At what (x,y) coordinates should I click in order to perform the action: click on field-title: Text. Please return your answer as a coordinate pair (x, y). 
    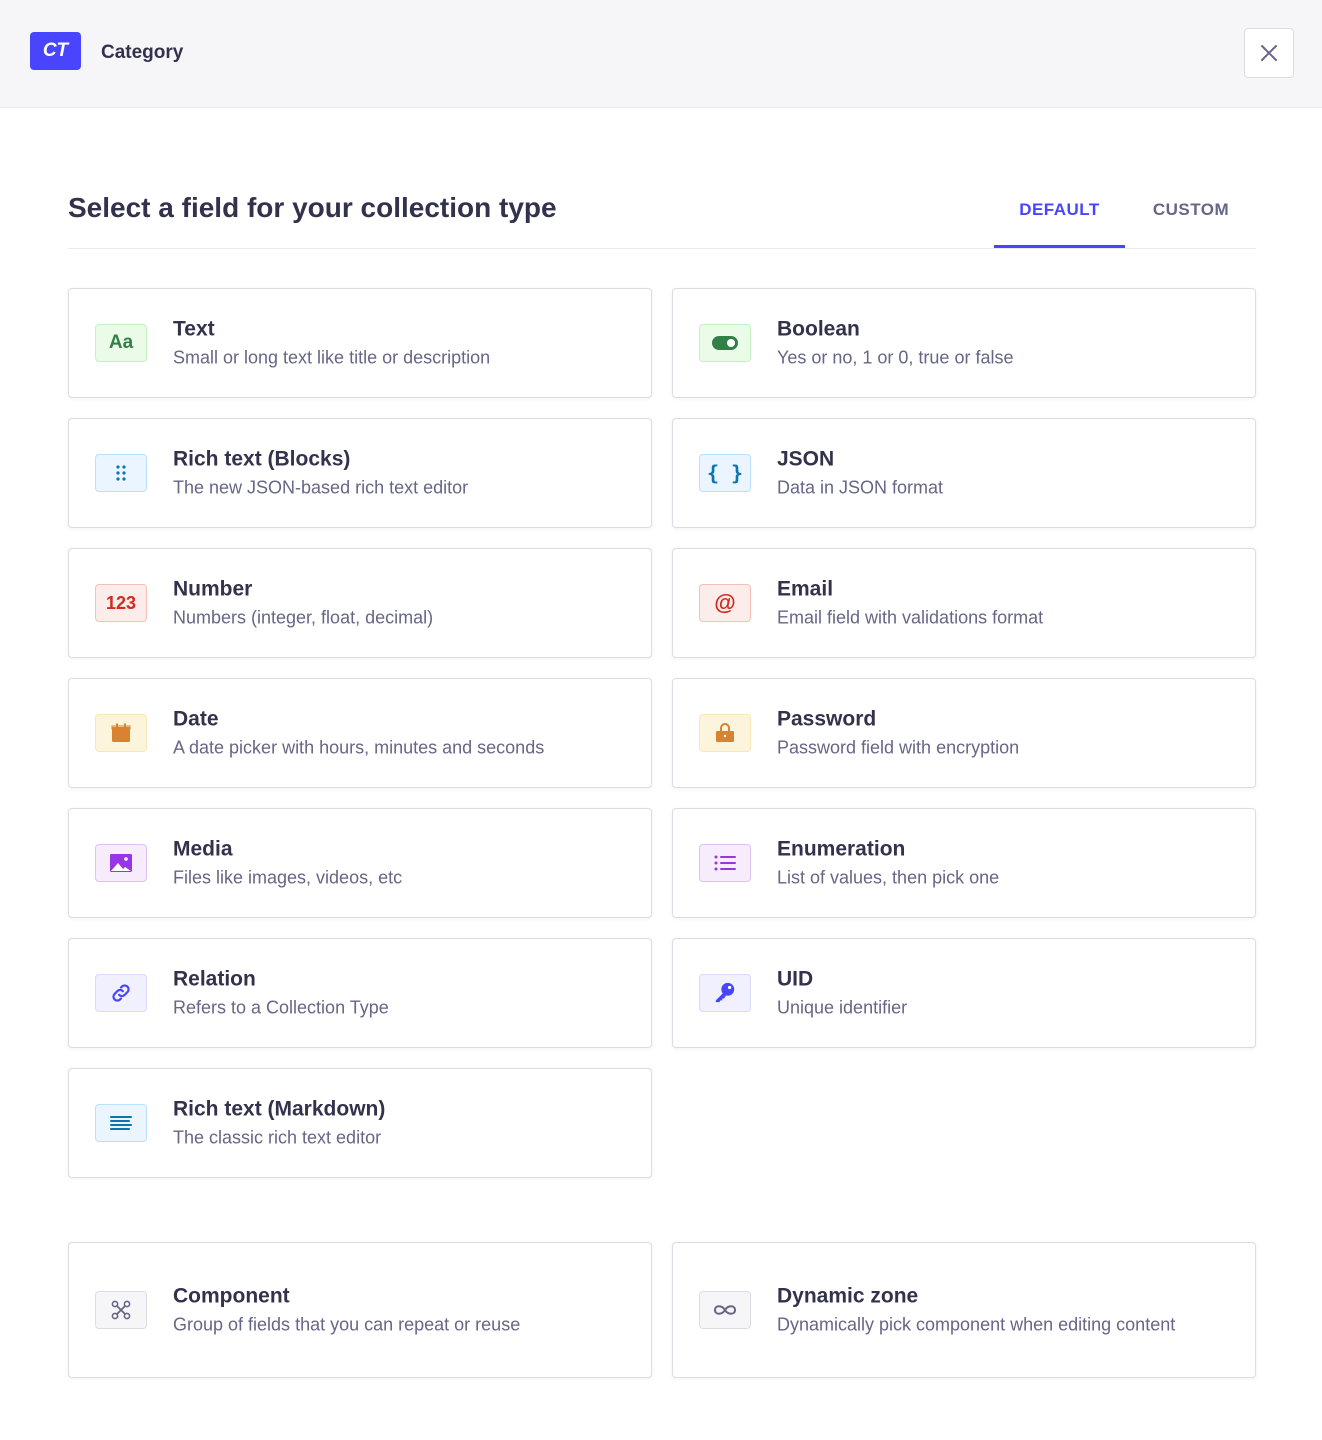
    Looking at the image, I should click on (194, 329).